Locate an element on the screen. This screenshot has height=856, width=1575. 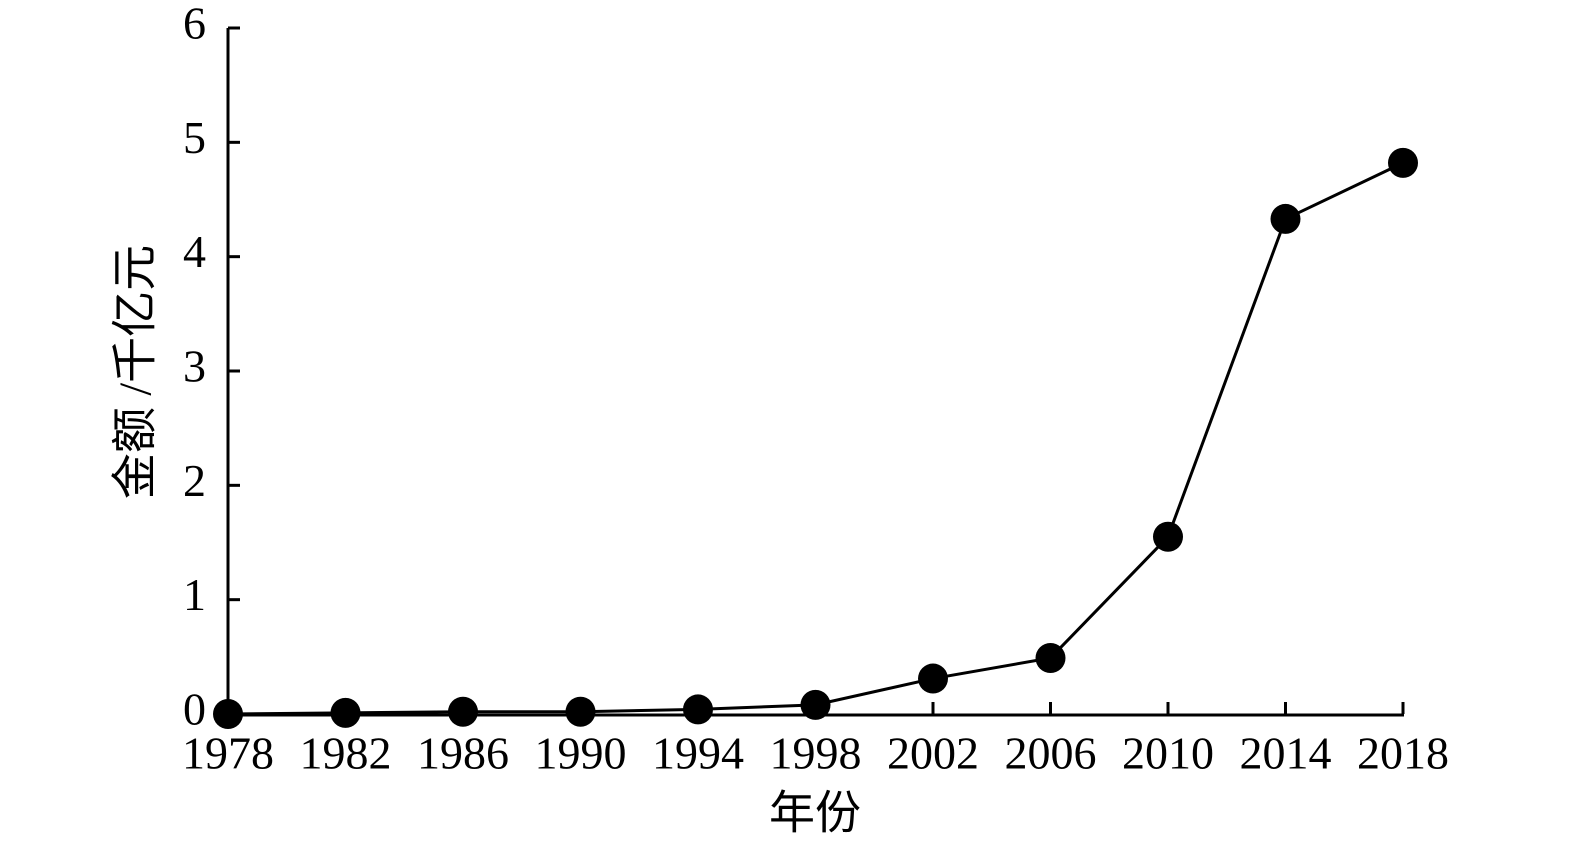
x-tick-label: 2002 is located at coordinates (933, 753).